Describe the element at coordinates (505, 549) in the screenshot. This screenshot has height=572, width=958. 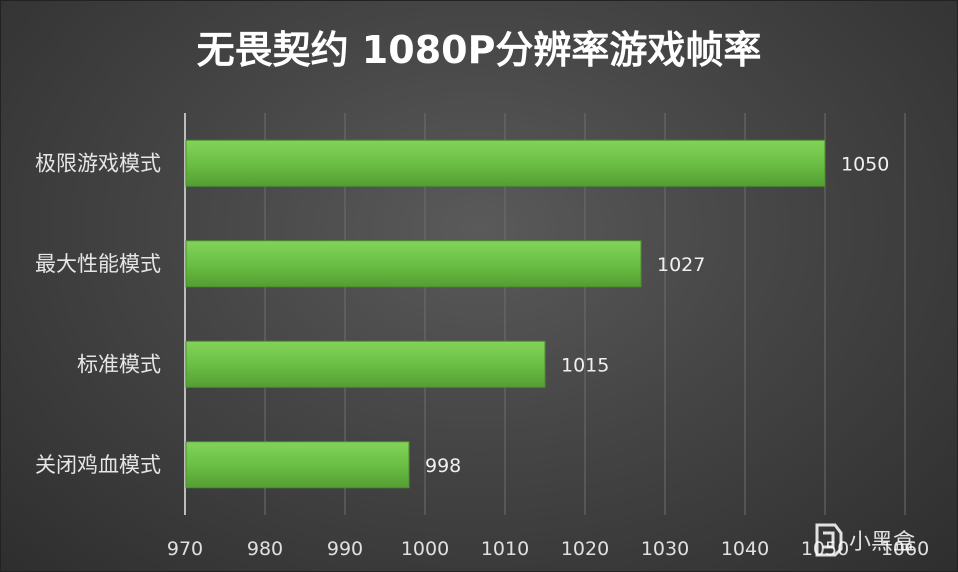
I see `x-tick-label: 1010` at that location.